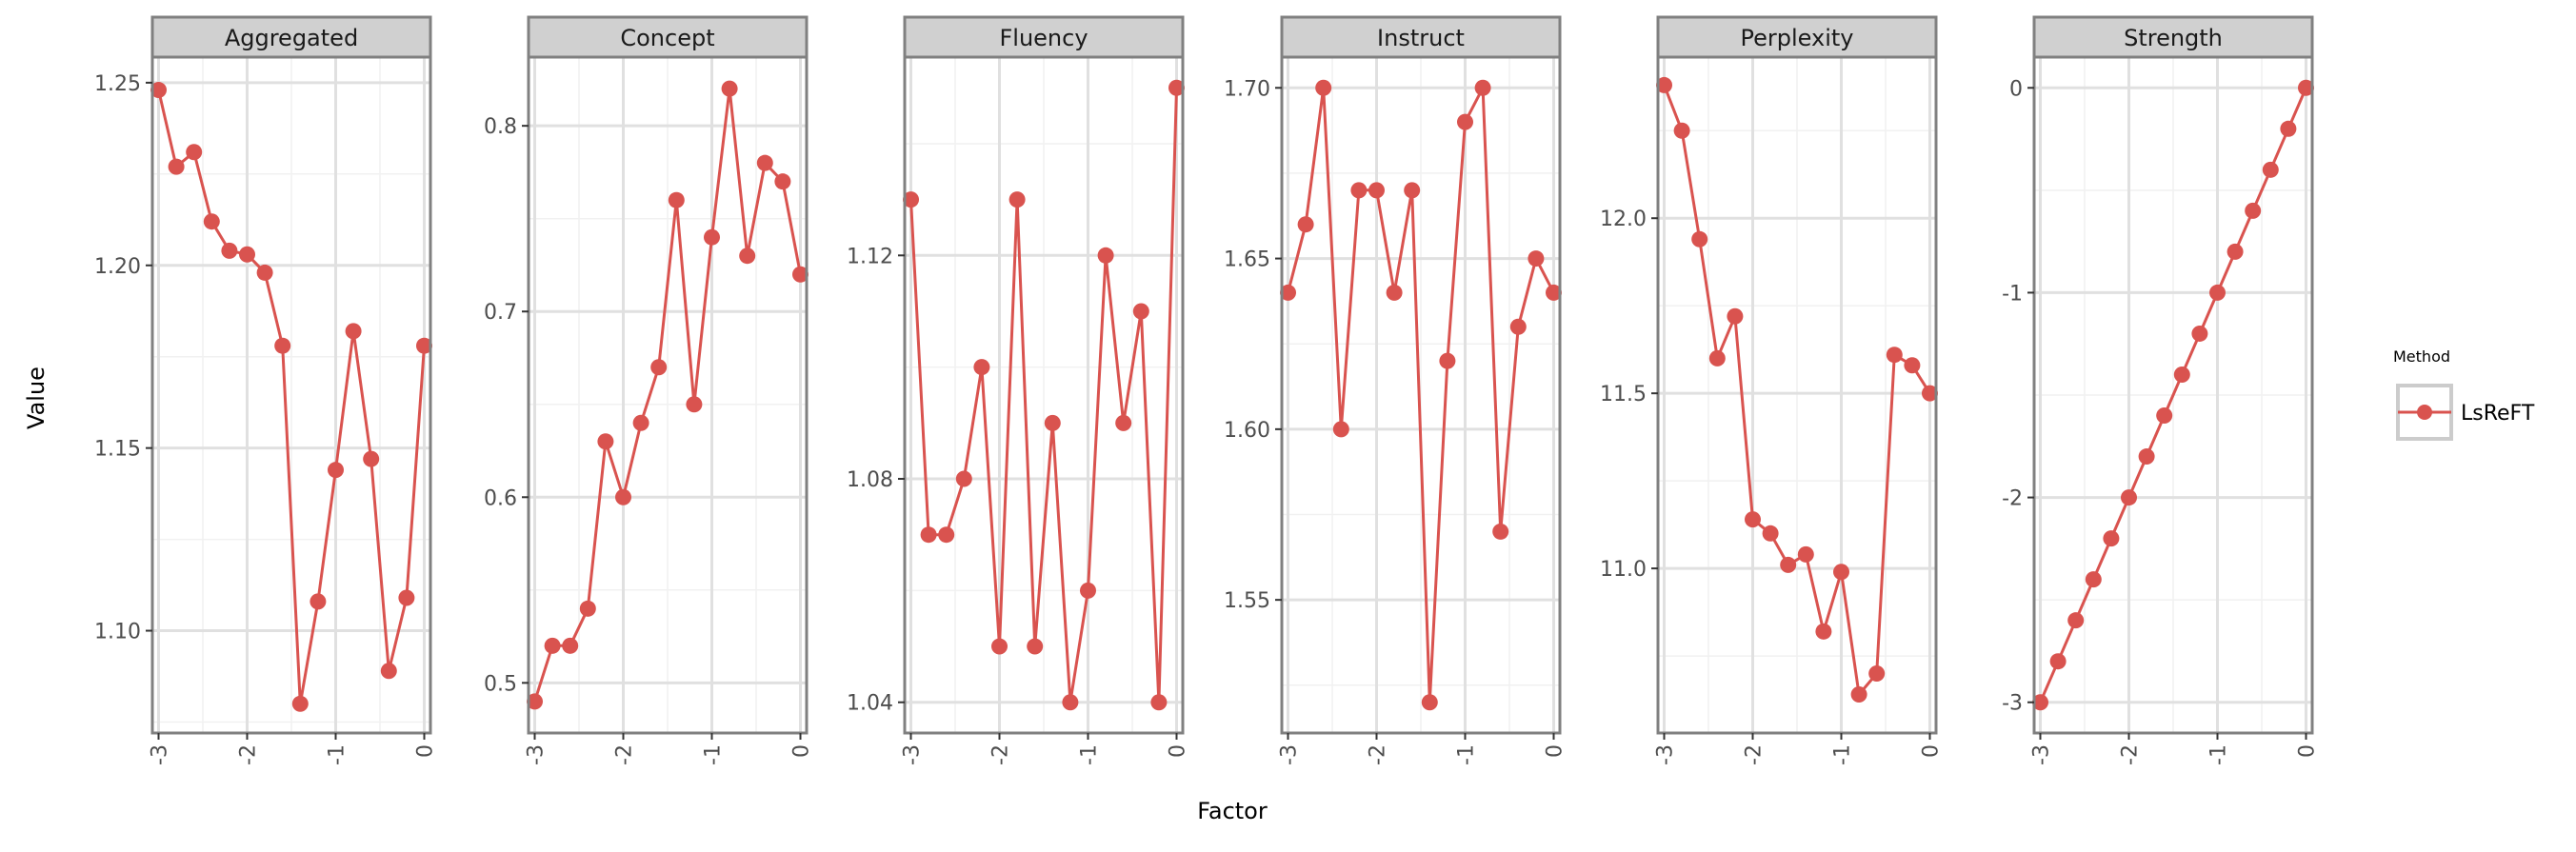 The height and width of the screenshot is (852, 2576). Describe the element at coordinates (1247, 89) in the screenshot. I see `y-tick-label: 1.70` at that location.